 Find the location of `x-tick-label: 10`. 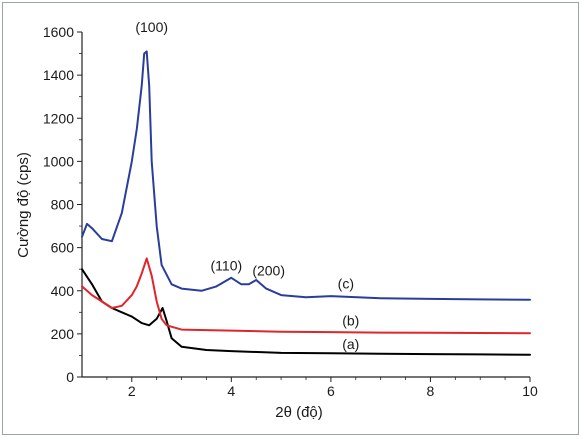

x-tick-label: 10 is located at coordinates (530, 391).